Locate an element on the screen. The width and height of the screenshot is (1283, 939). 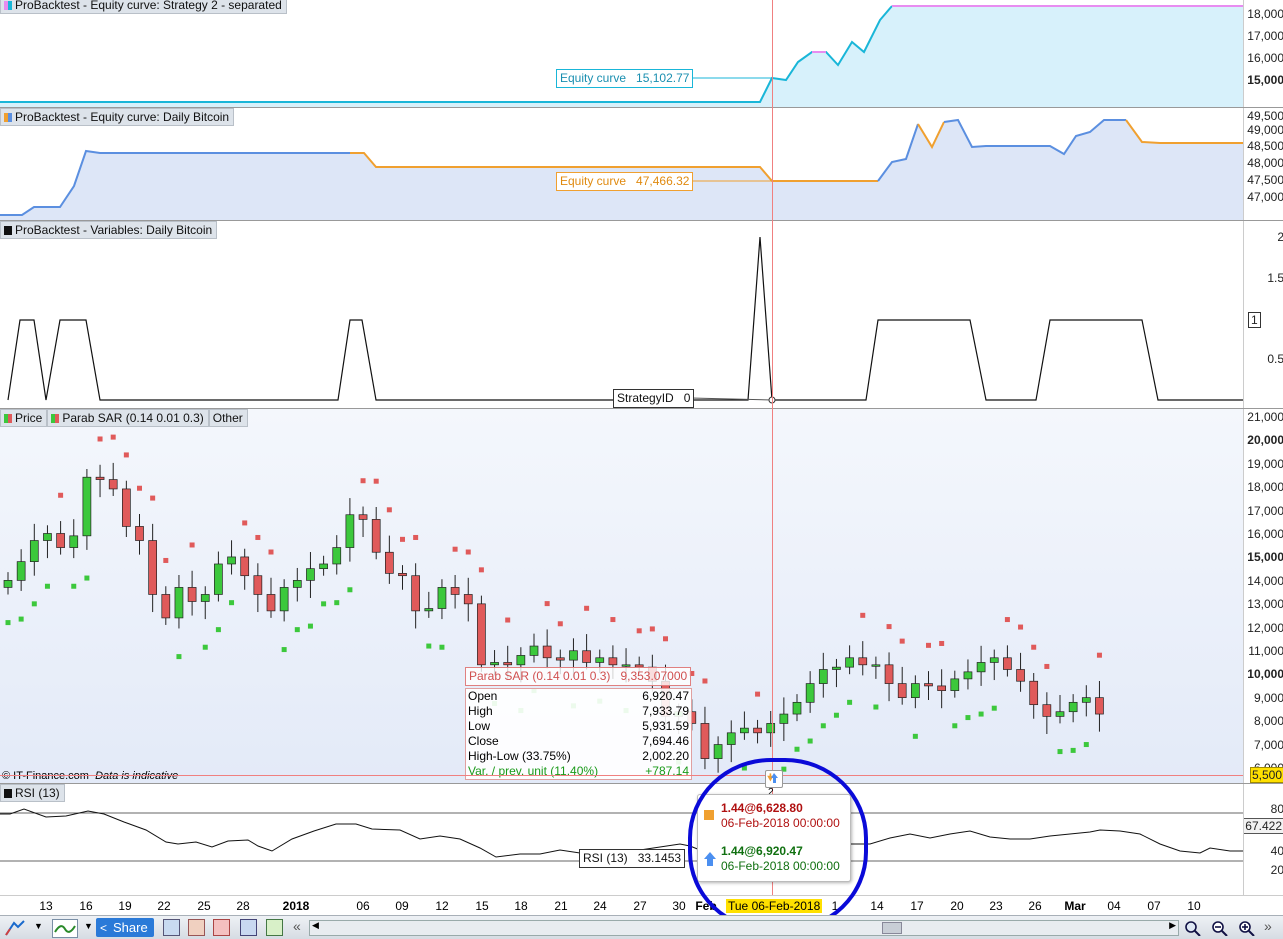
edit-icon is located at coordinates (274, 927).